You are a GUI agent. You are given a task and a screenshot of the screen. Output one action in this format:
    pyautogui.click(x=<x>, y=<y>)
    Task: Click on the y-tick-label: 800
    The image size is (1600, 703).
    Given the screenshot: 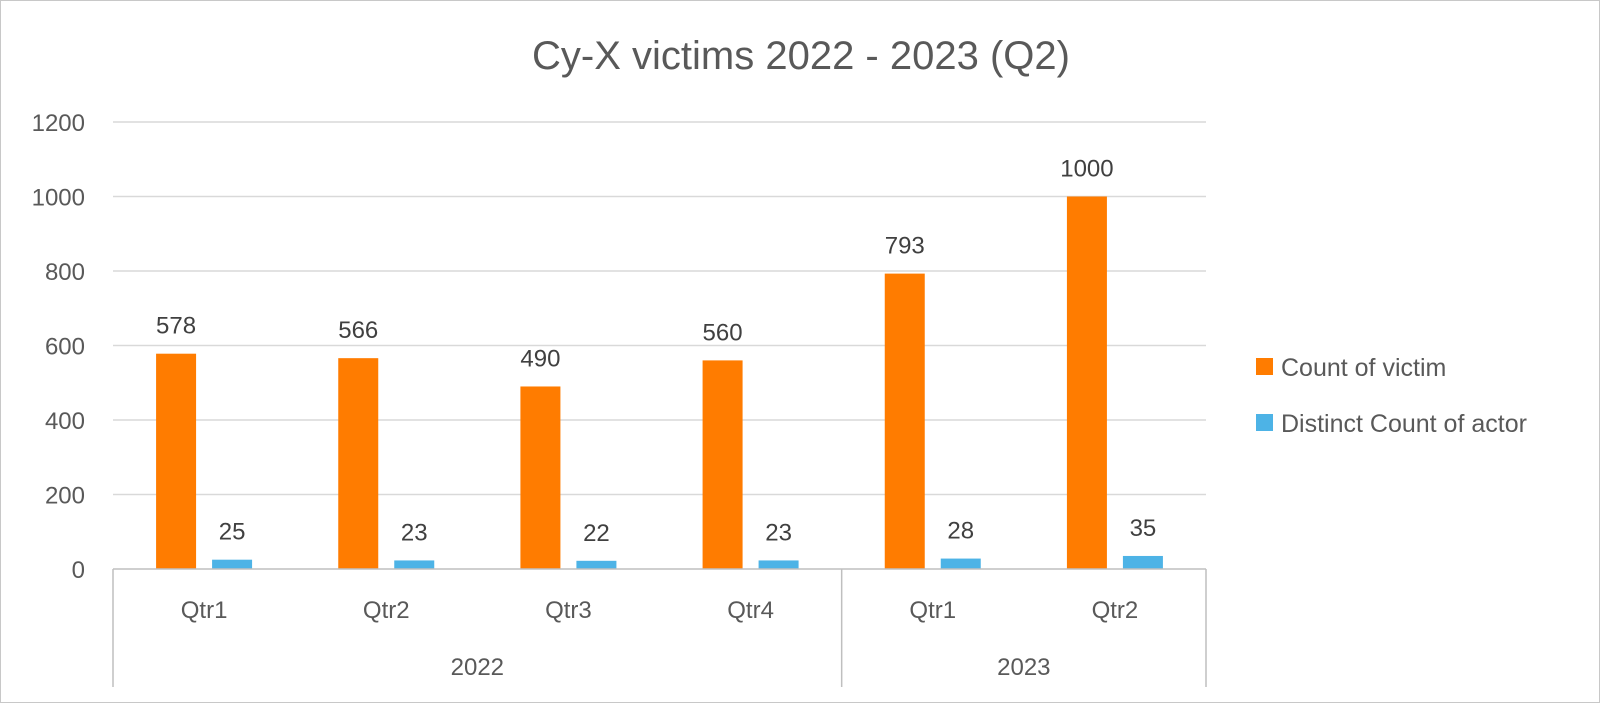 What is the action you would take?
    pyautogui.click(x=65, y=272)
    